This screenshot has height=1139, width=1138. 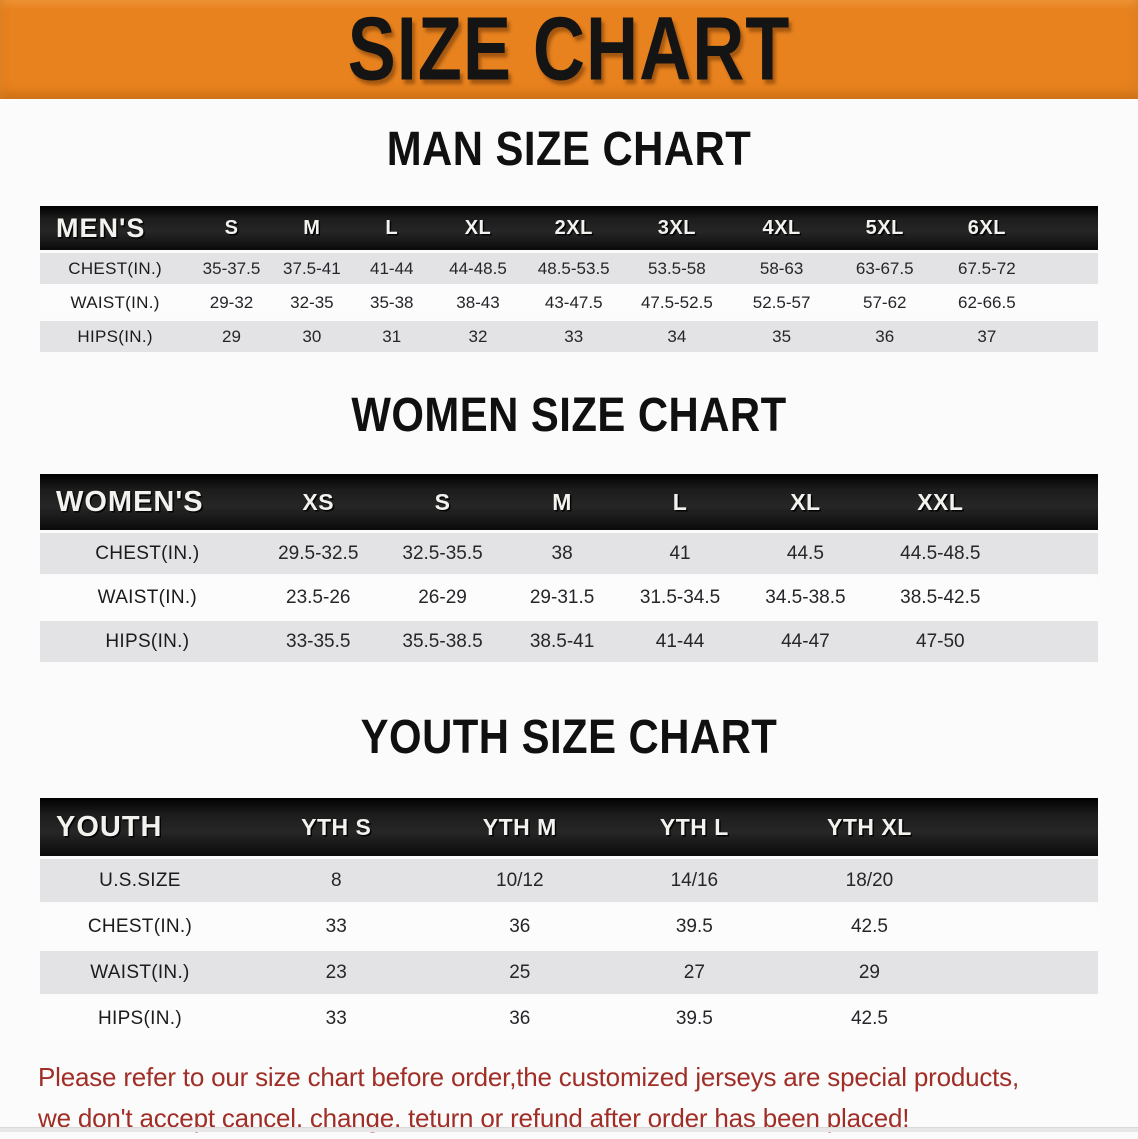 What do you see at coordinates (442, 641) in the screenshot?
I see `women-value-cell: 35.5-38.5` at bounding box center [442, 641].